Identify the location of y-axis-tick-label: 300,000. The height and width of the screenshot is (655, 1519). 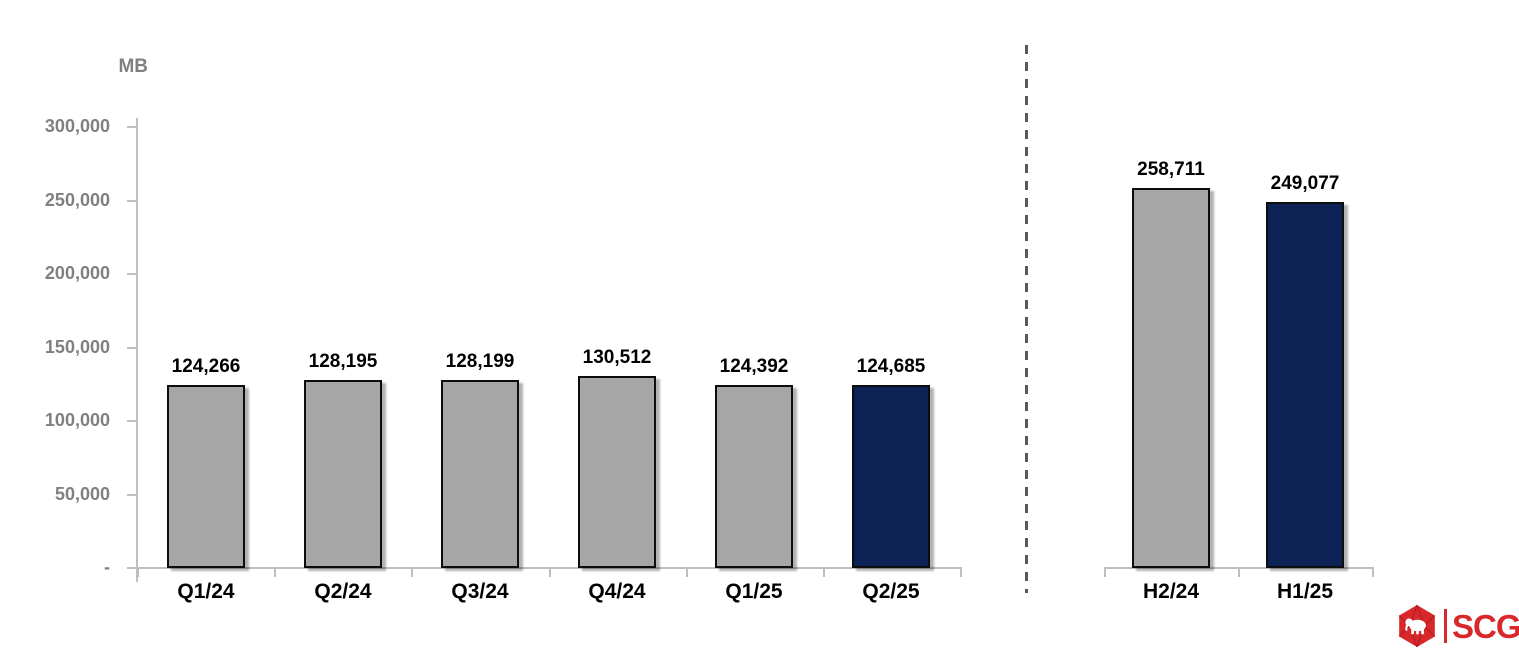
(77, 126).